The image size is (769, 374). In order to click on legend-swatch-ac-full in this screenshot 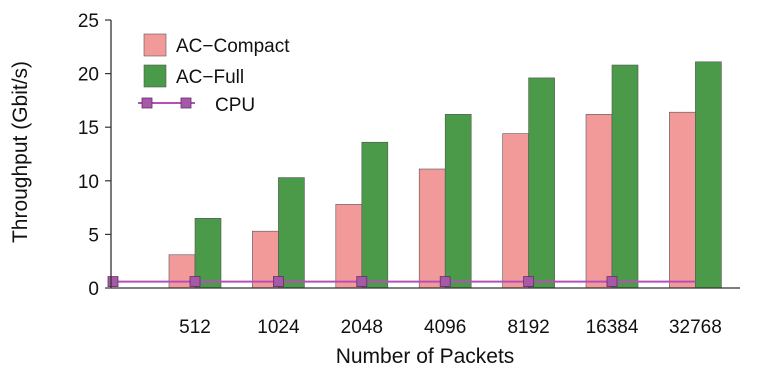, I will do `click(155, 76)`.